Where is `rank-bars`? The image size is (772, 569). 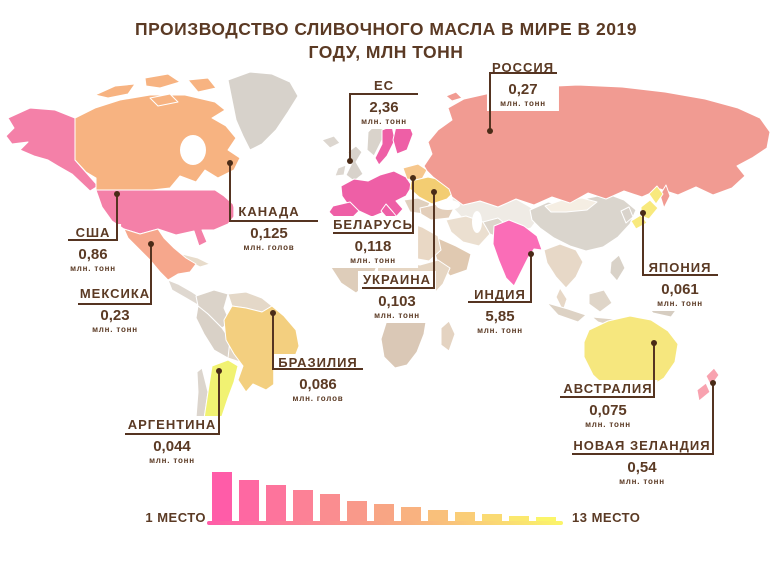
rank-bars is located at coordinates (387, 495).